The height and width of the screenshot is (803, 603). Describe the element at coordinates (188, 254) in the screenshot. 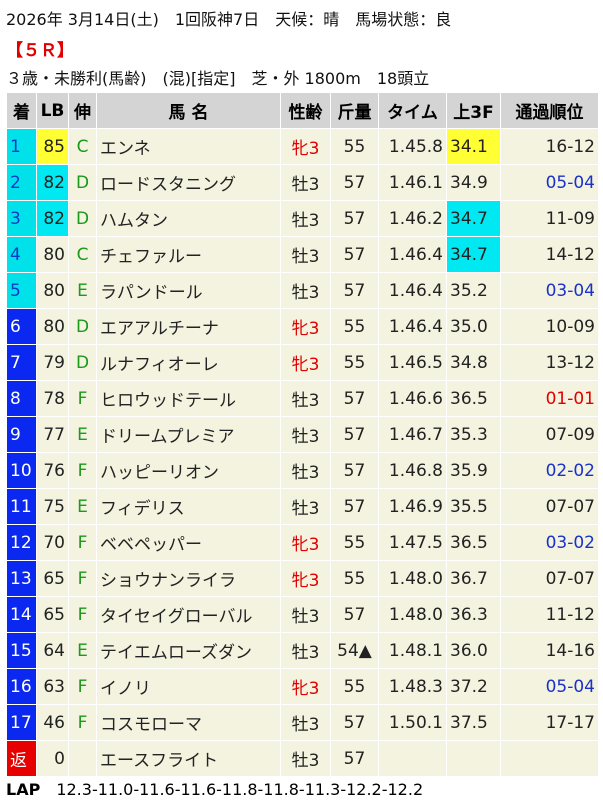

I see `horse-name: チェファルー` at that location.